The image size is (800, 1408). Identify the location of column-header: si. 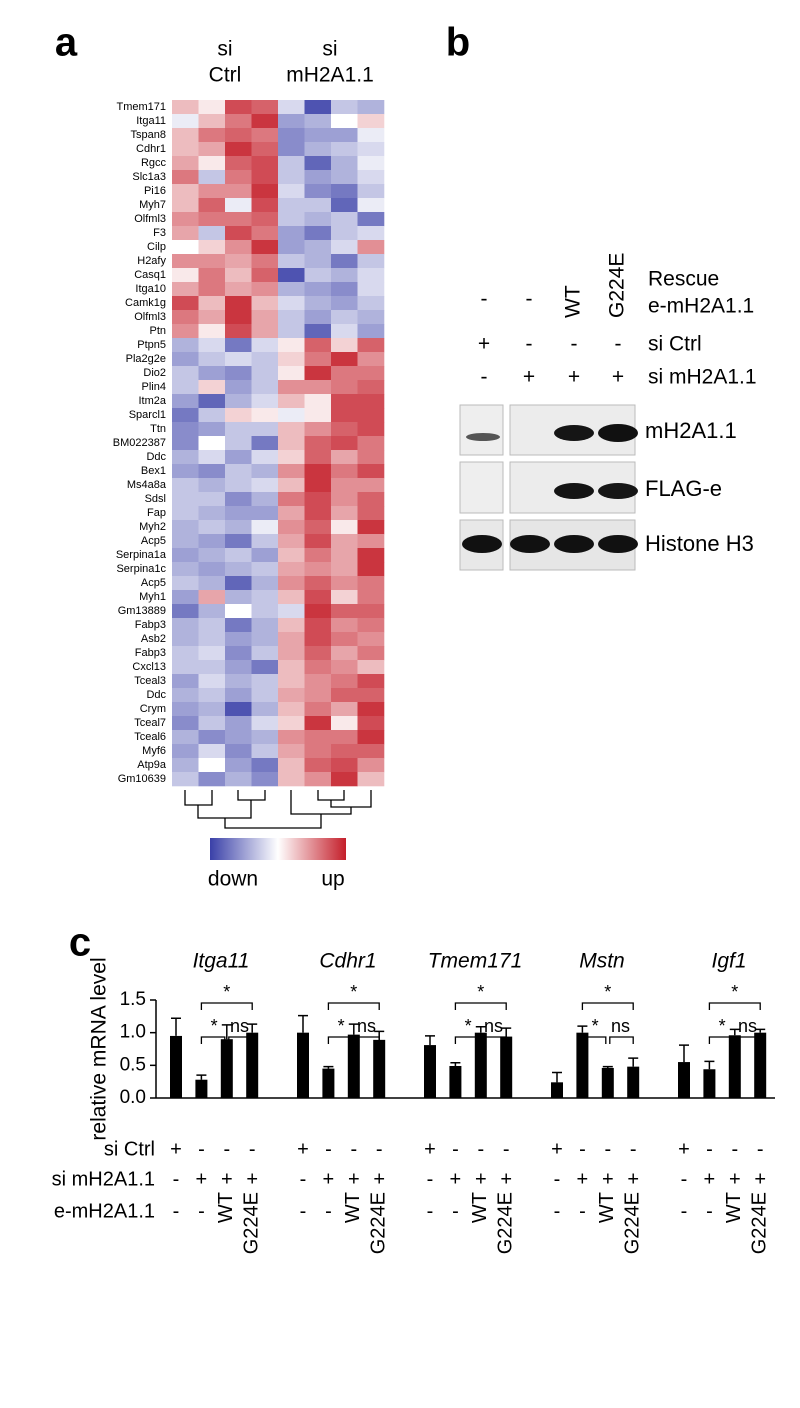
(329, 49).